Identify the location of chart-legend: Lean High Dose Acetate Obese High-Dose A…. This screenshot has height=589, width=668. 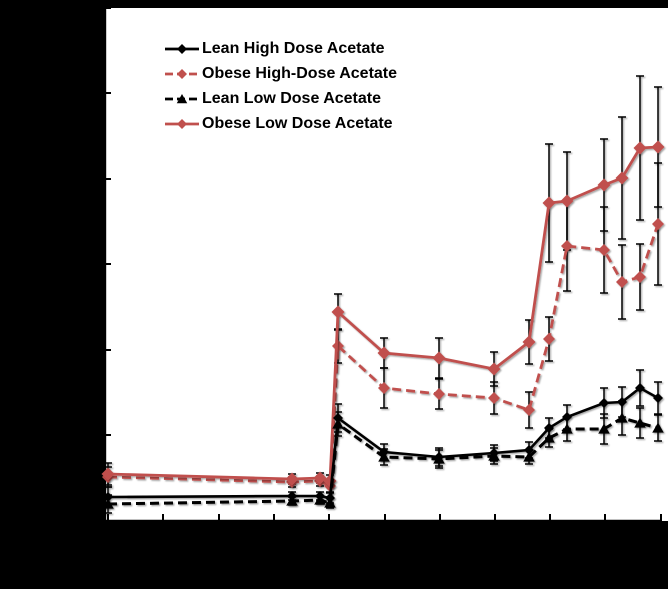
(280, 86).